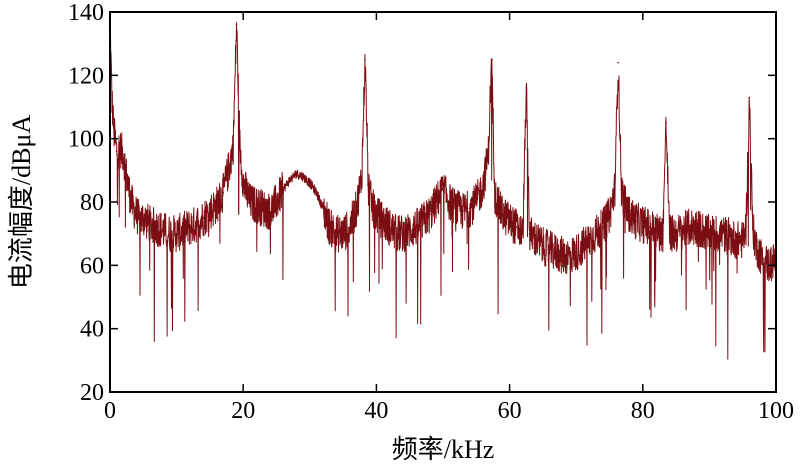 The image size is (800, 469). What do you see at coordinates (92, 393) in the screenshot?
I see `y-tick-label: 20` at bounding box center [92, 393].